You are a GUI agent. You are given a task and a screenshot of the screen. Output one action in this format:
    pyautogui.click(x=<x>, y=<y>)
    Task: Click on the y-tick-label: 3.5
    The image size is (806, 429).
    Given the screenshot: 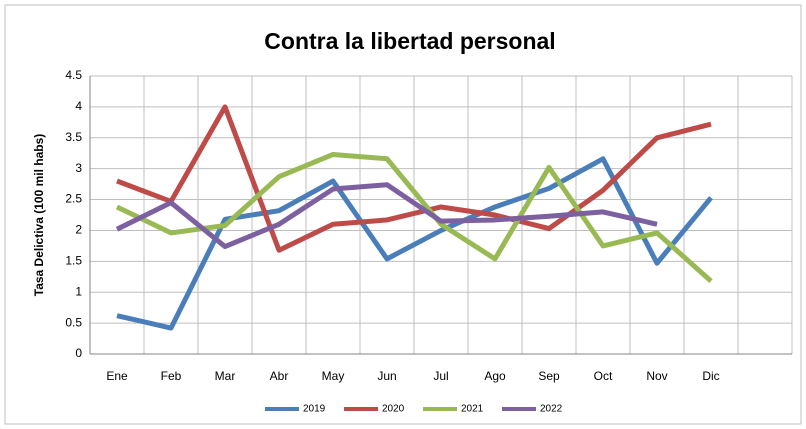 What is the action you would take?
    pyautogui.click(x=73, y=137)
    